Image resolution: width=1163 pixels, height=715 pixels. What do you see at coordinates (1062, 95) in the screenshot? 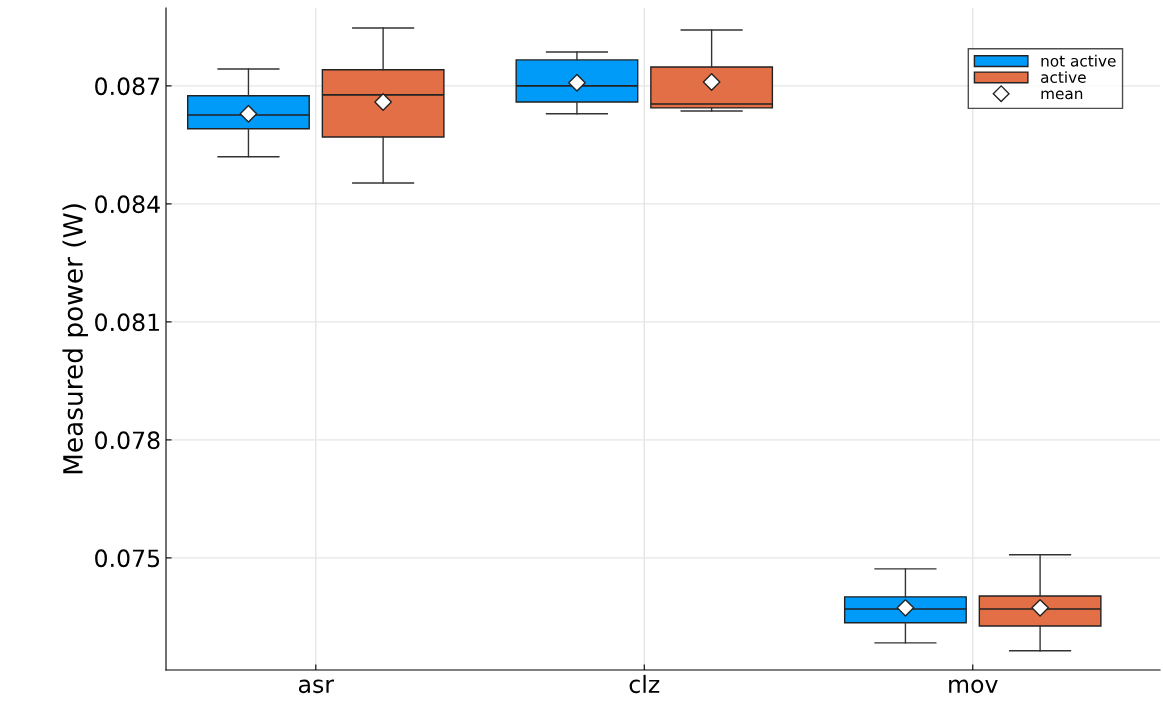
I see `legend-label: mean` at bounding box center [1062, 95].